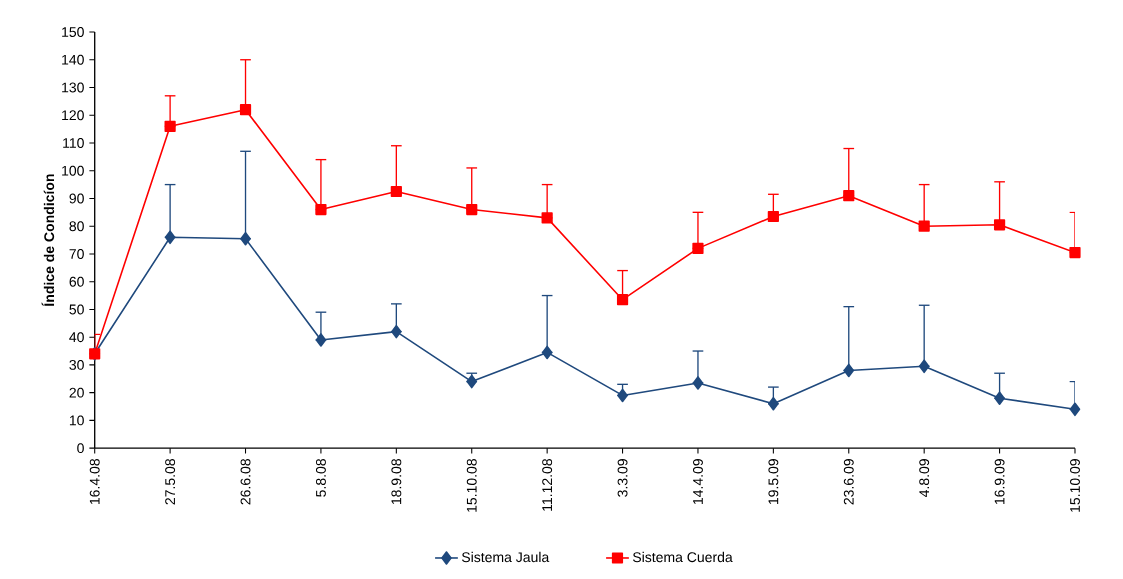  What do you see at coordinates (73, 59) in the screenshot?
I see `y-tick-label: 140` at bounding box center [73, 59].